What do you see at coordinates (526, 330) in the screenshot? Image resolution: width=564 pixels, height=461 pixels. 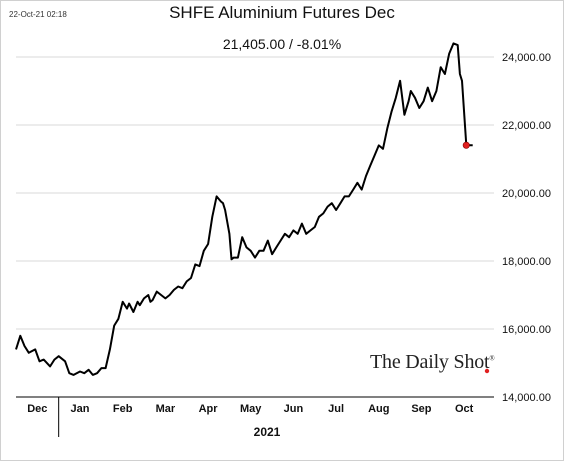 I see `y-tick-label: 16,000.00` at bounding box center [526, 330].